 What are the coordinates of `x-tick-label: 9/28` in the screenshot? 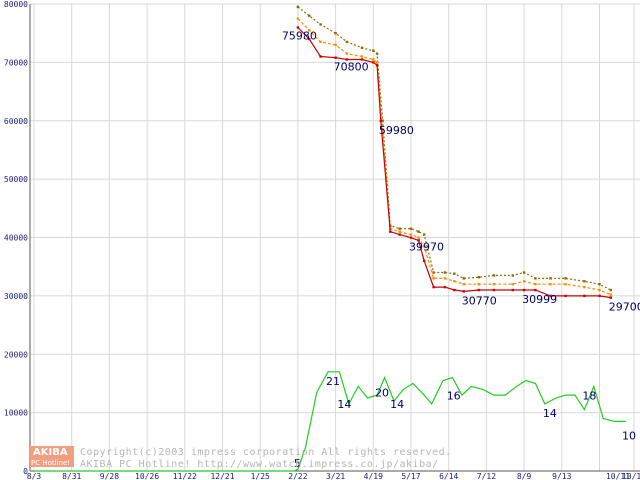 It's located at (109, 476).